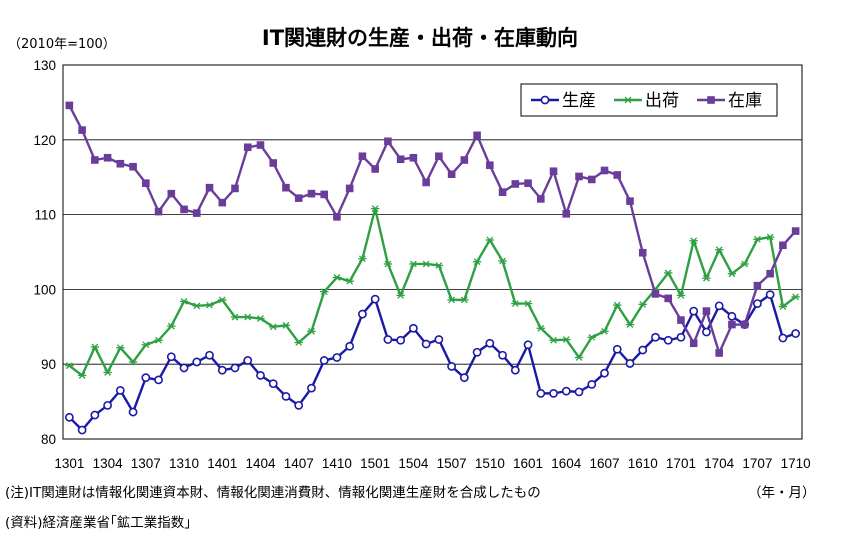  What do you see at coordinates (413, 463) in the screenshot?
I see `x-tick-label: 1504` at bounding box center [413, 463].